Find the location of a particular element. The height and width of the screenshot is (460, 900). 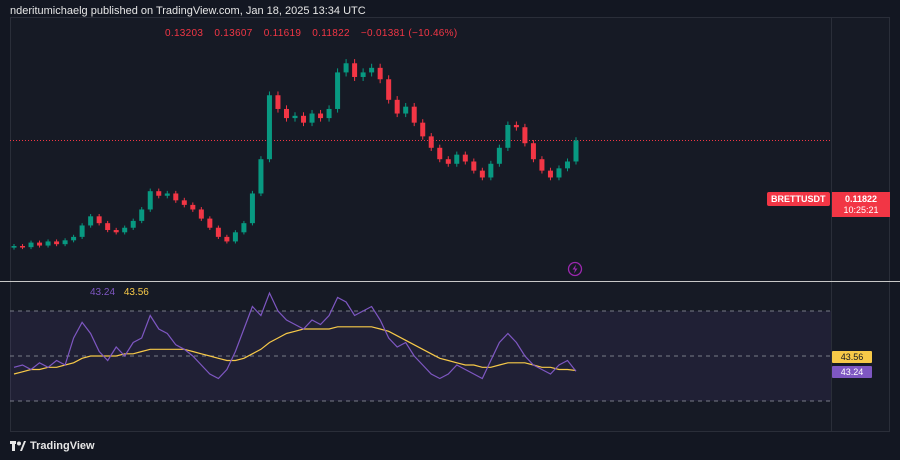

symbol-label: BRETTUSDT is located at coordinates (798, 199).